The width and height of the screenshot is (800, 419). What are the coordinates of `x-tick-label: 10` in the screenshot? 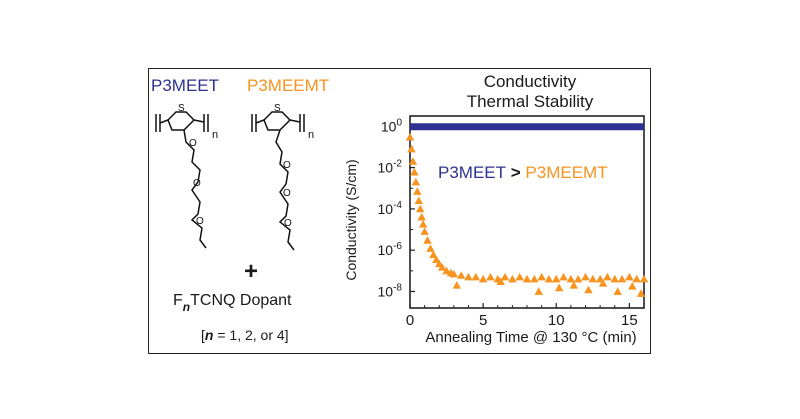 It's located at (556, 320).